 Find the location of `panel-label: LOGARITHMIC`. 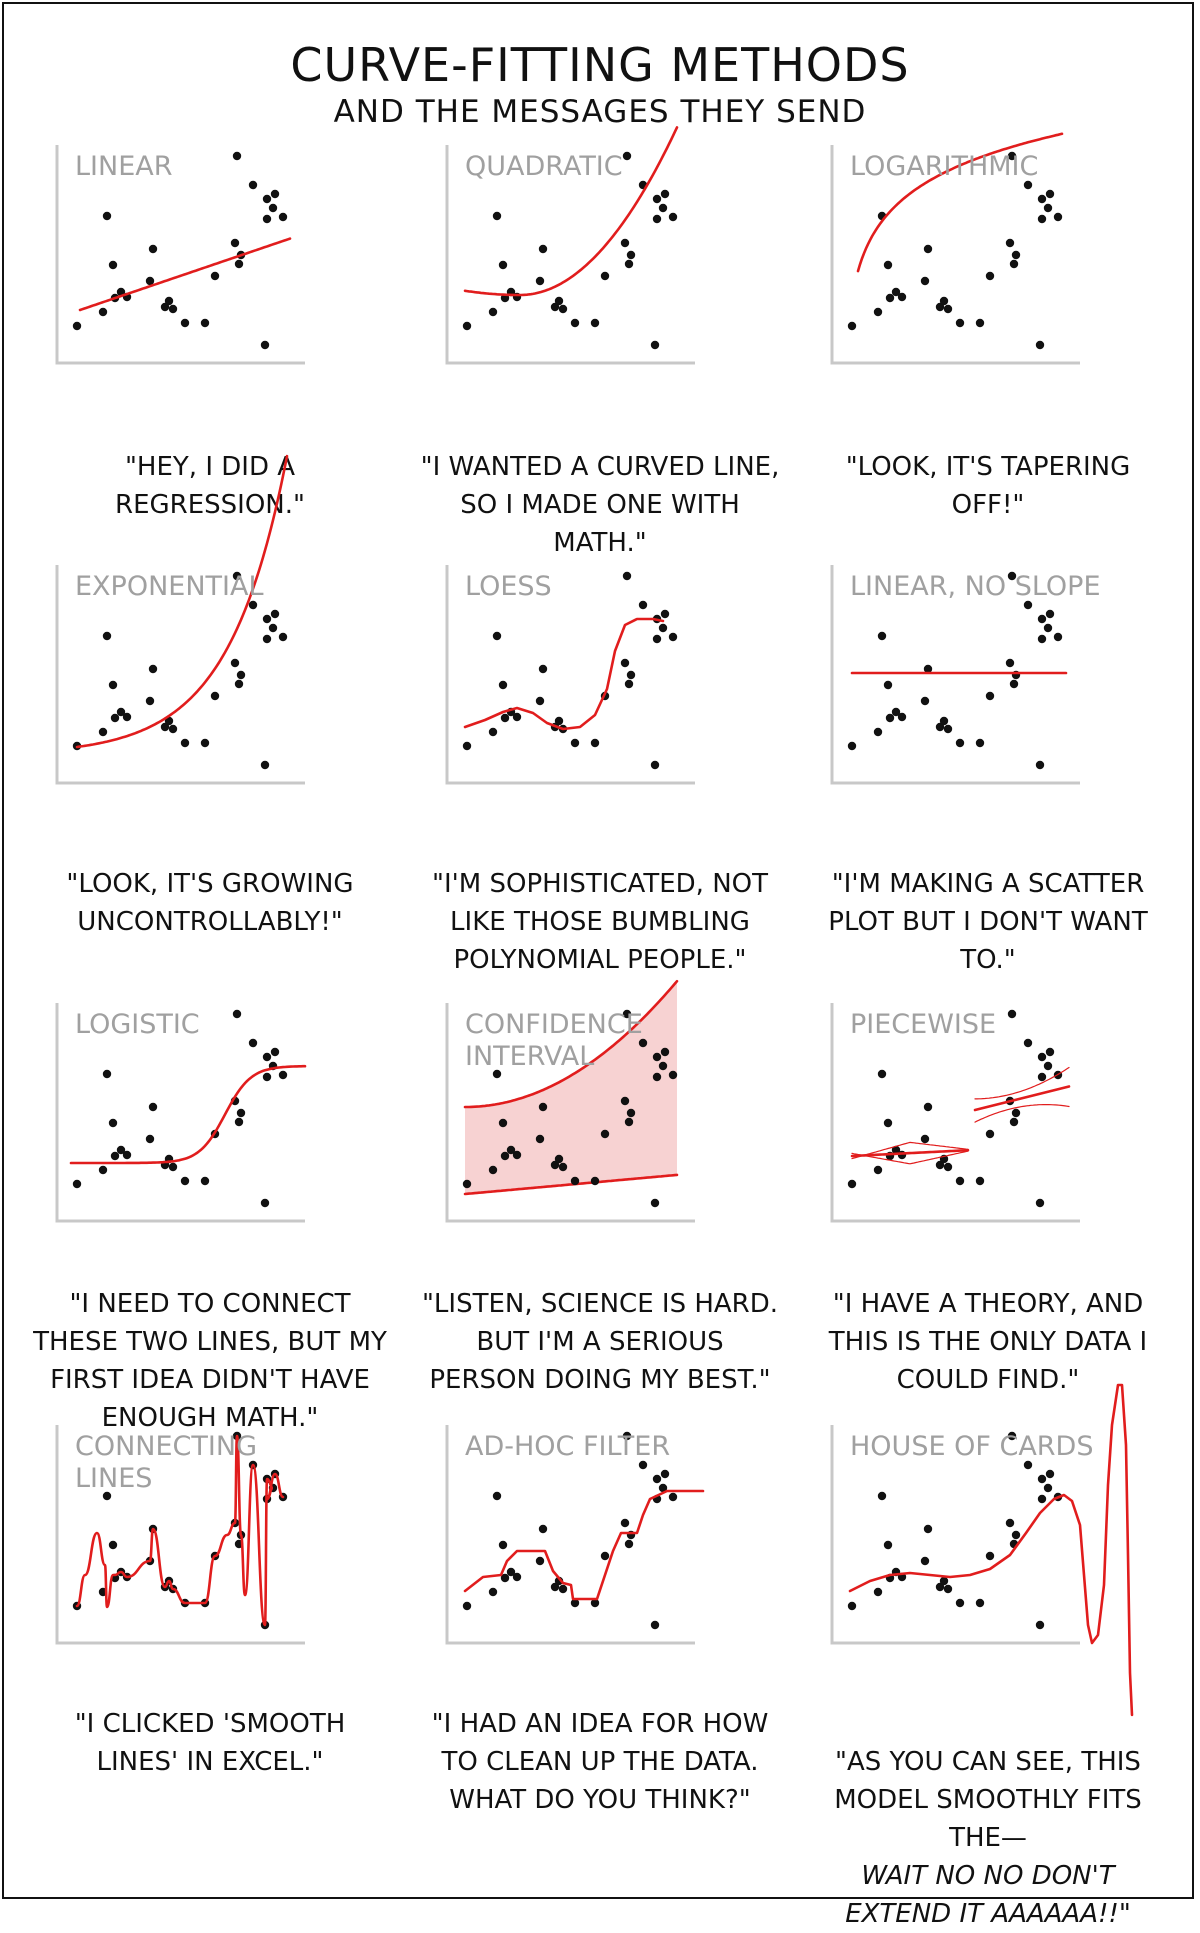

panel-label: LOGARITHMIC is located at coordinates (944, 166).